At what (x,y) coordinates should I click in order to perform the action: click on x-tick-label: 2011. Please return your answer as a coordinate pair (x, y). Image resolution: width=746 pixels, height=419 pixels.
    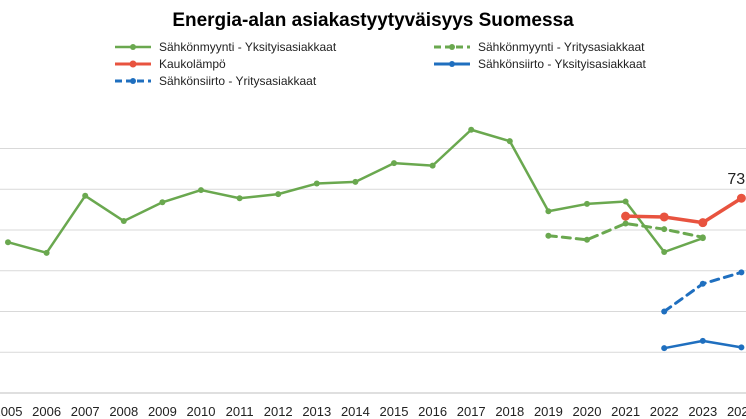
    Looking at the image, I should click on (240, 411).